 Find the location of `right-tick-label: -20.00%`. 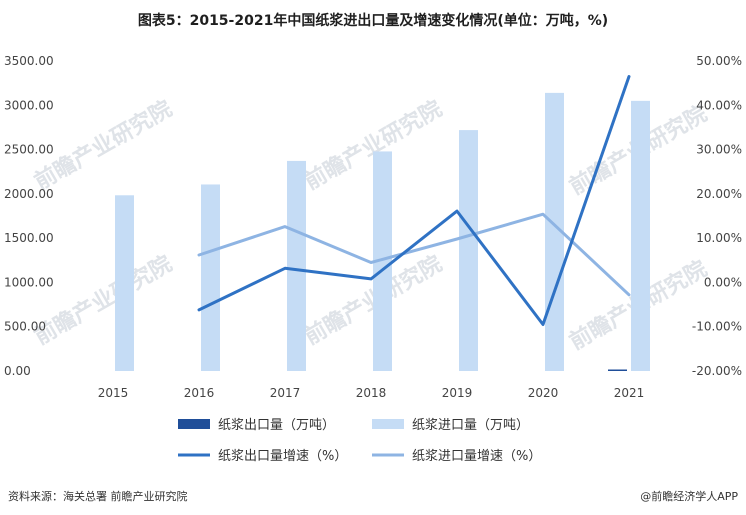

right-tick-label: -20.00% is located at coordinates (717, 371).